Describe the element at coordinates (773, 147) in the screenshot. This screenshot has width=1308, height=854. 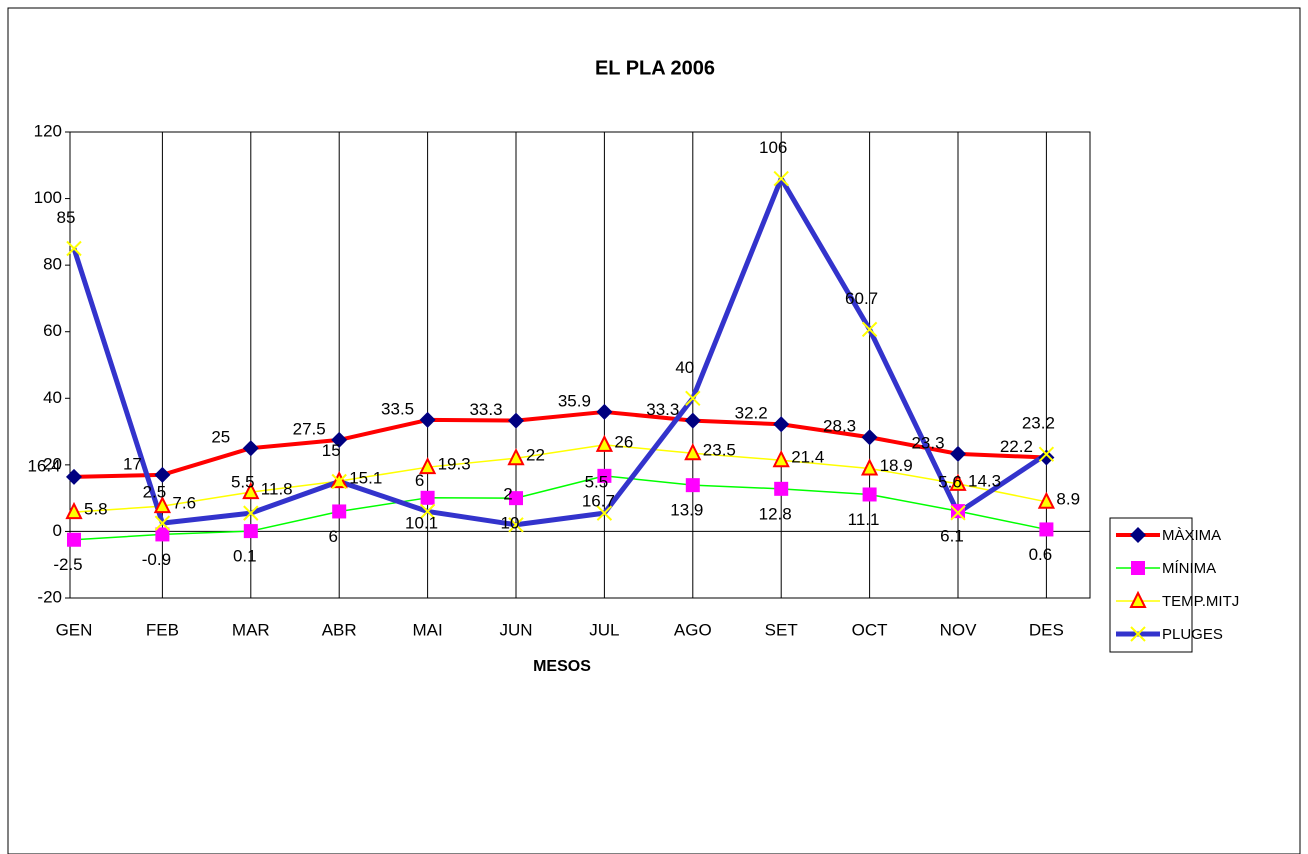
I see `value-label: 106` at that location.